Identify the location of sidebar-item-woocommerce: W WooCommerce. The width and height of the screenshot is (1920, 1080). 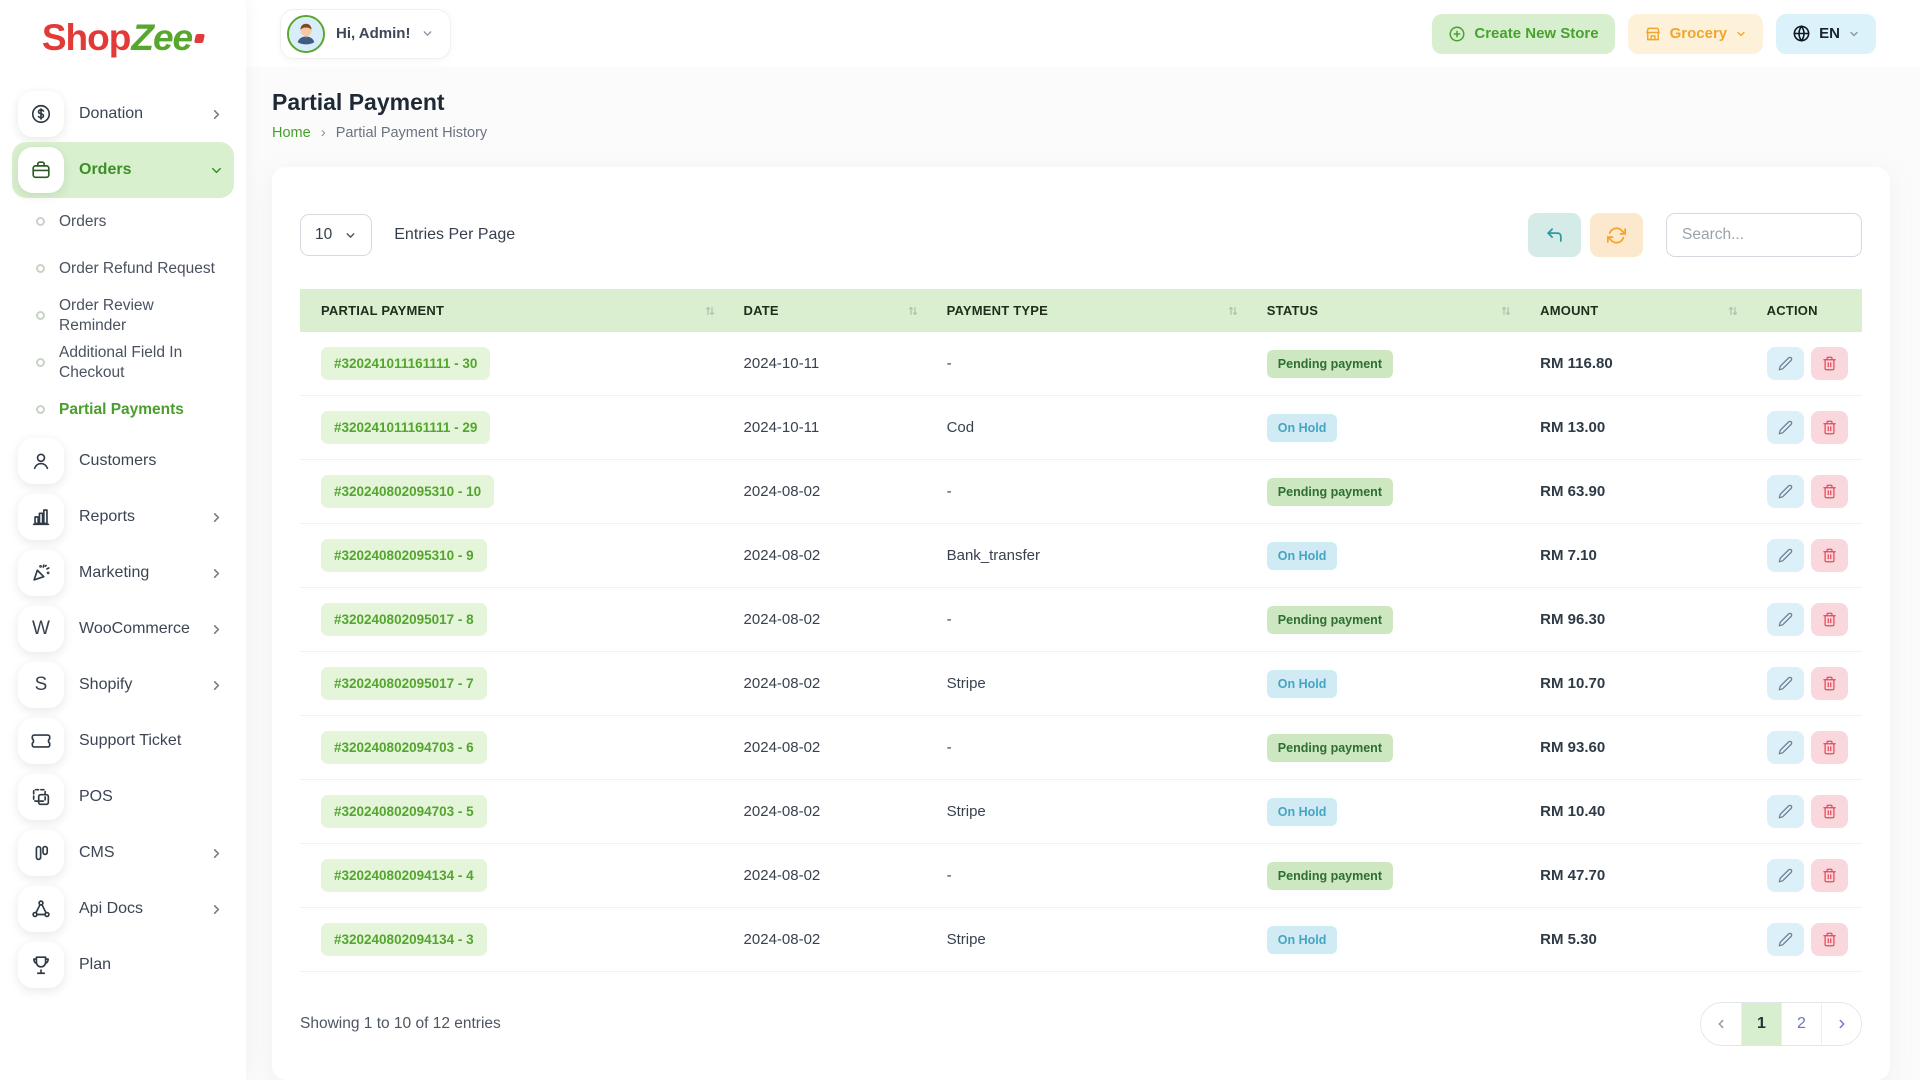
(123, 629).